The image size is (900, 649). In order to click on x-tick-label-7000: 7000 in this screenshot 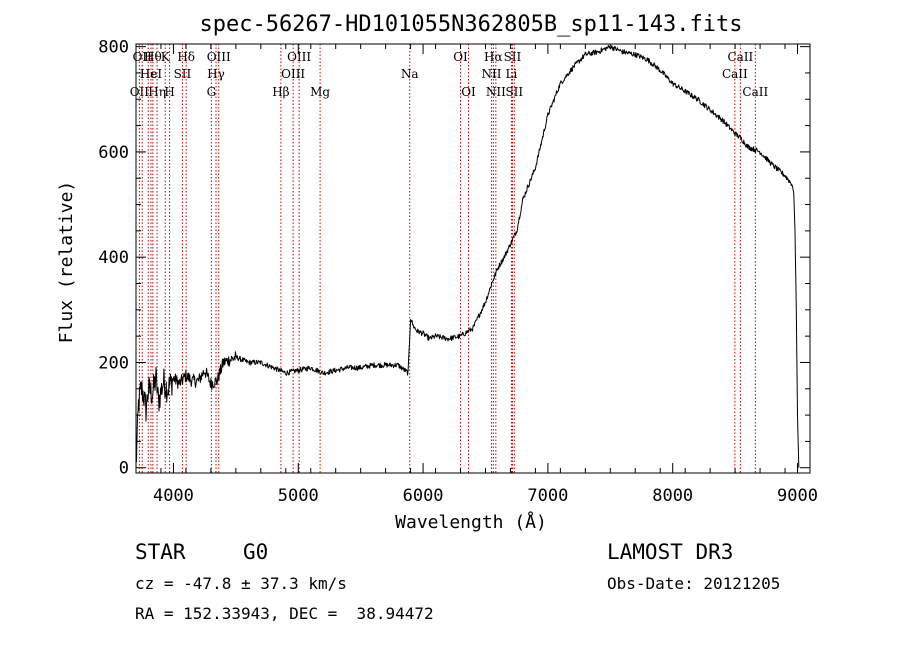, I will do `click(547, 496)`.